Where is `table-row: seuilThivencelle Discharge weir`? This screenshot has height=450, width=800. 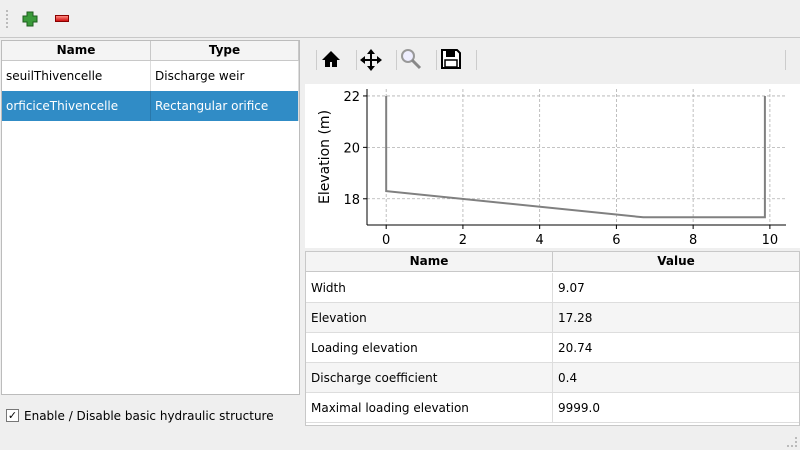
table-row: seuilThivencelle Discharge weir is located at coordinates (150, 76).